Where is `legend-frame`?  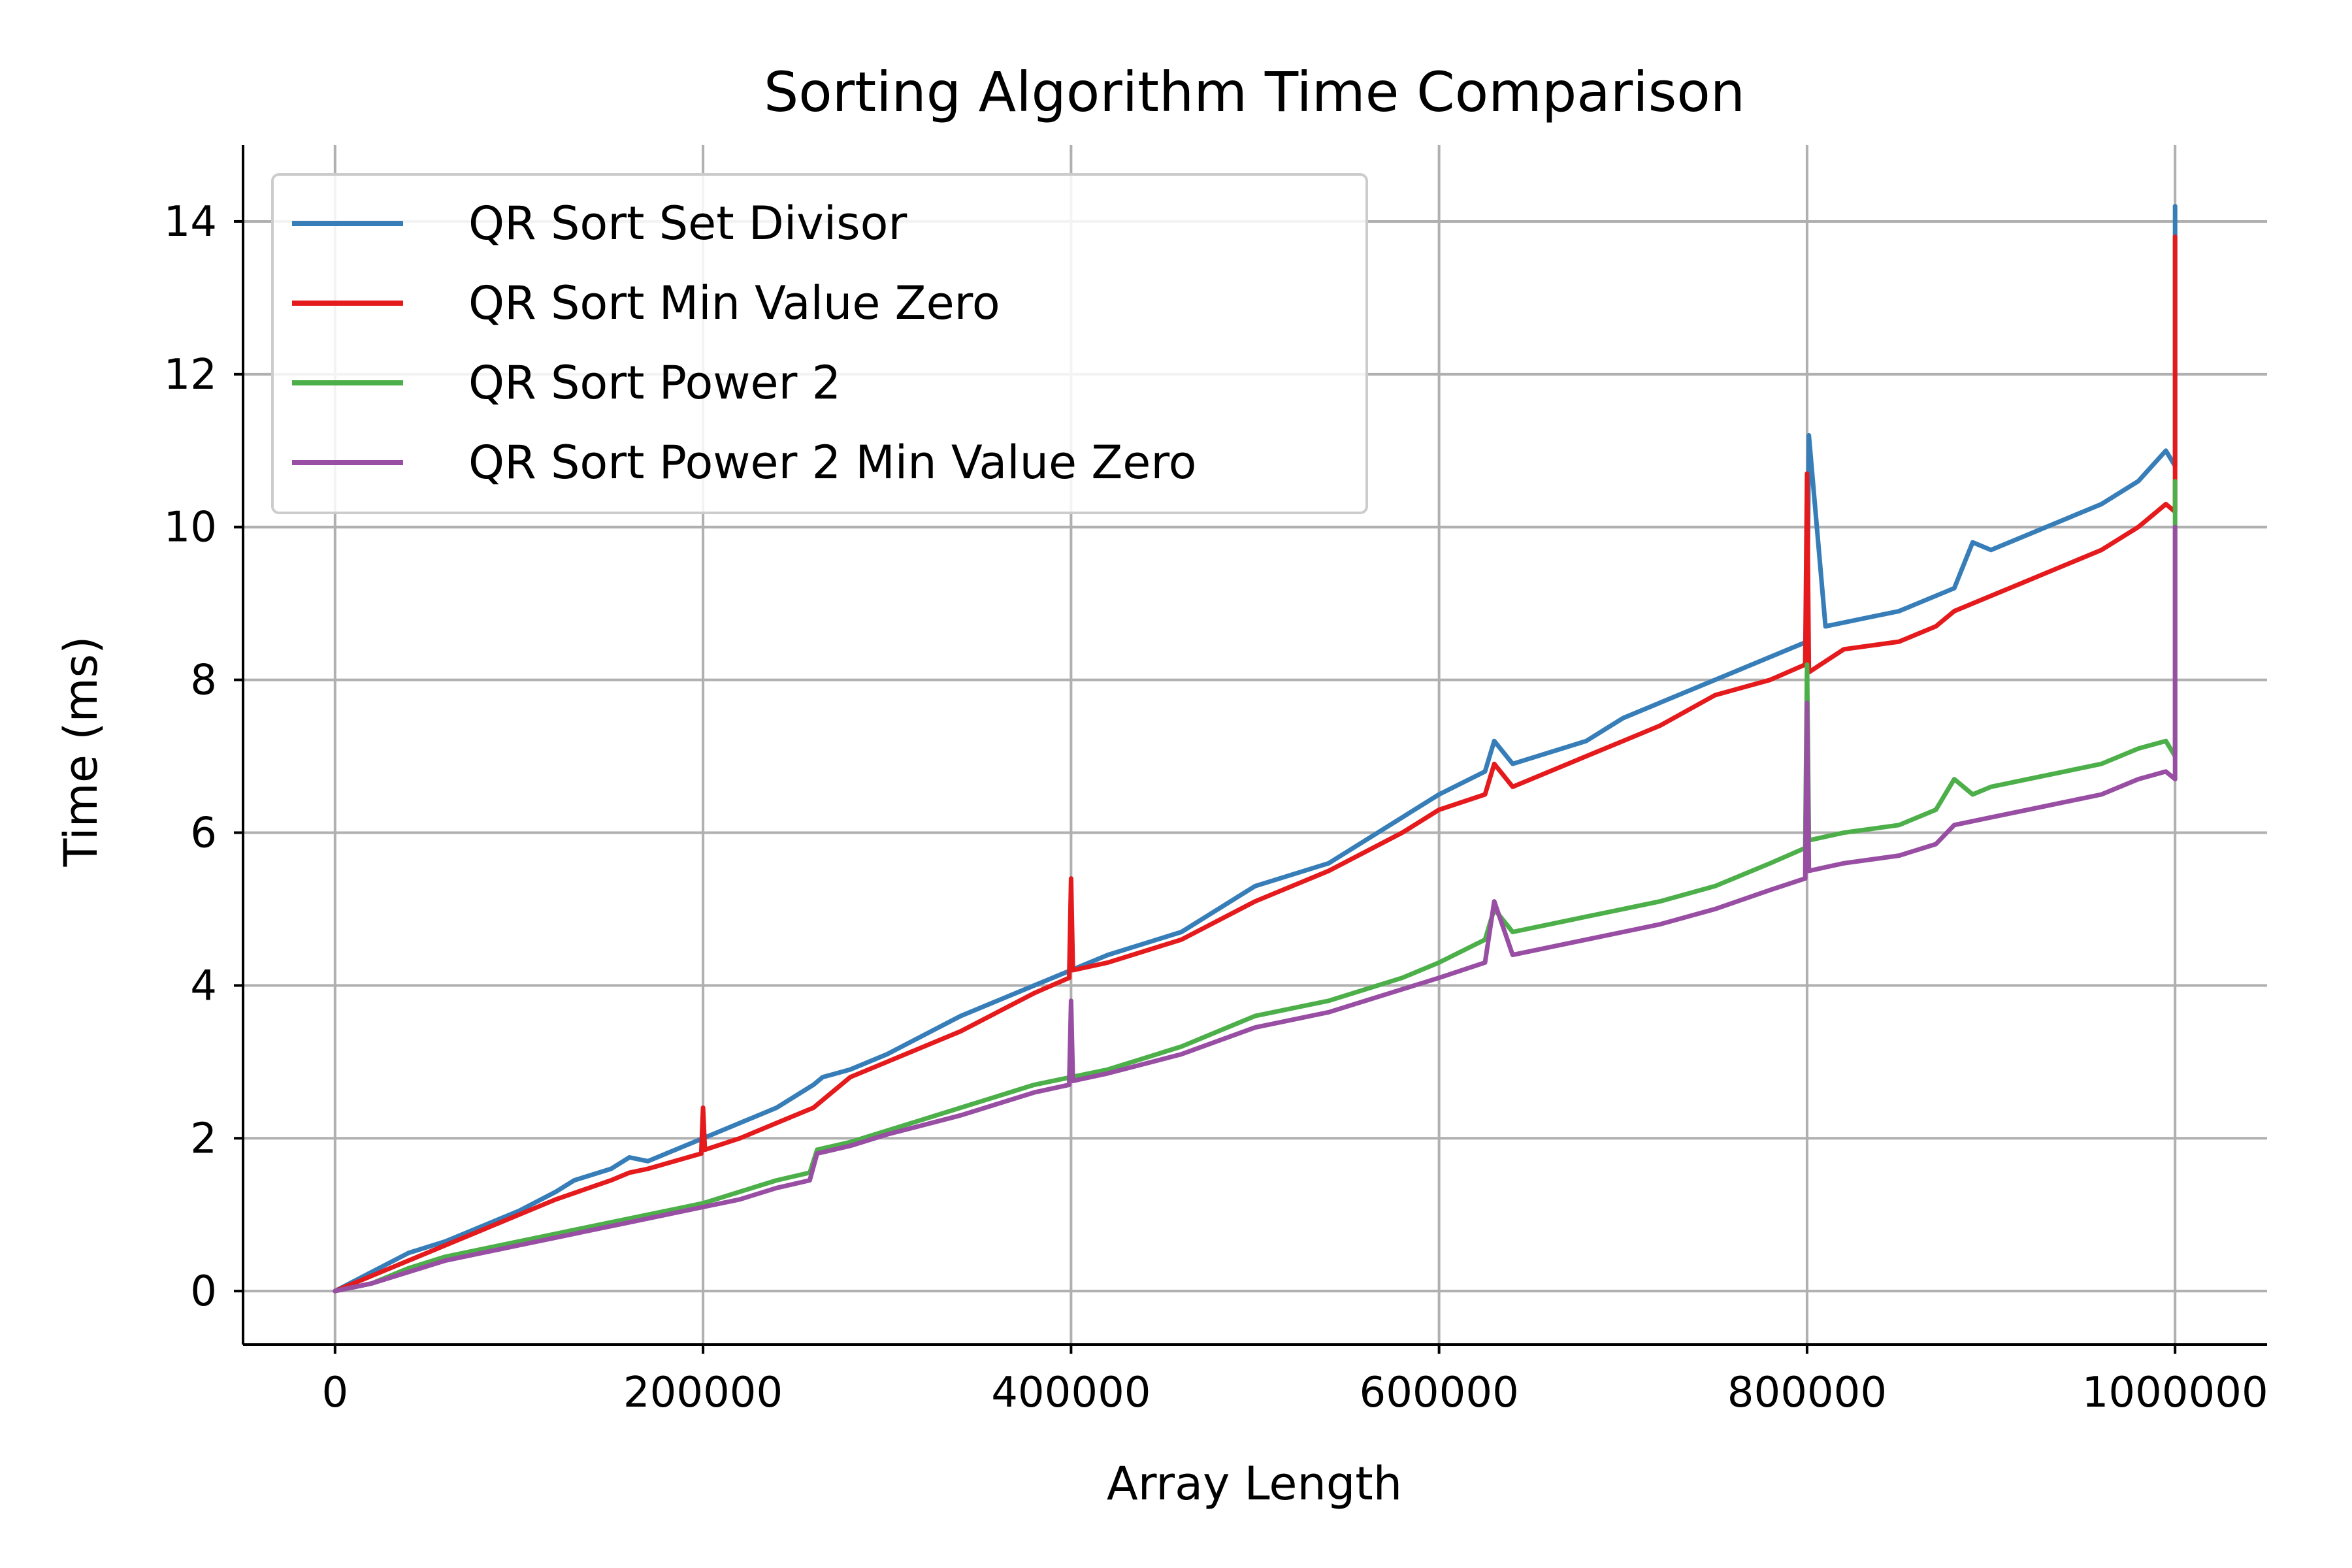 legend-frame is located at coordinates (819, 343).